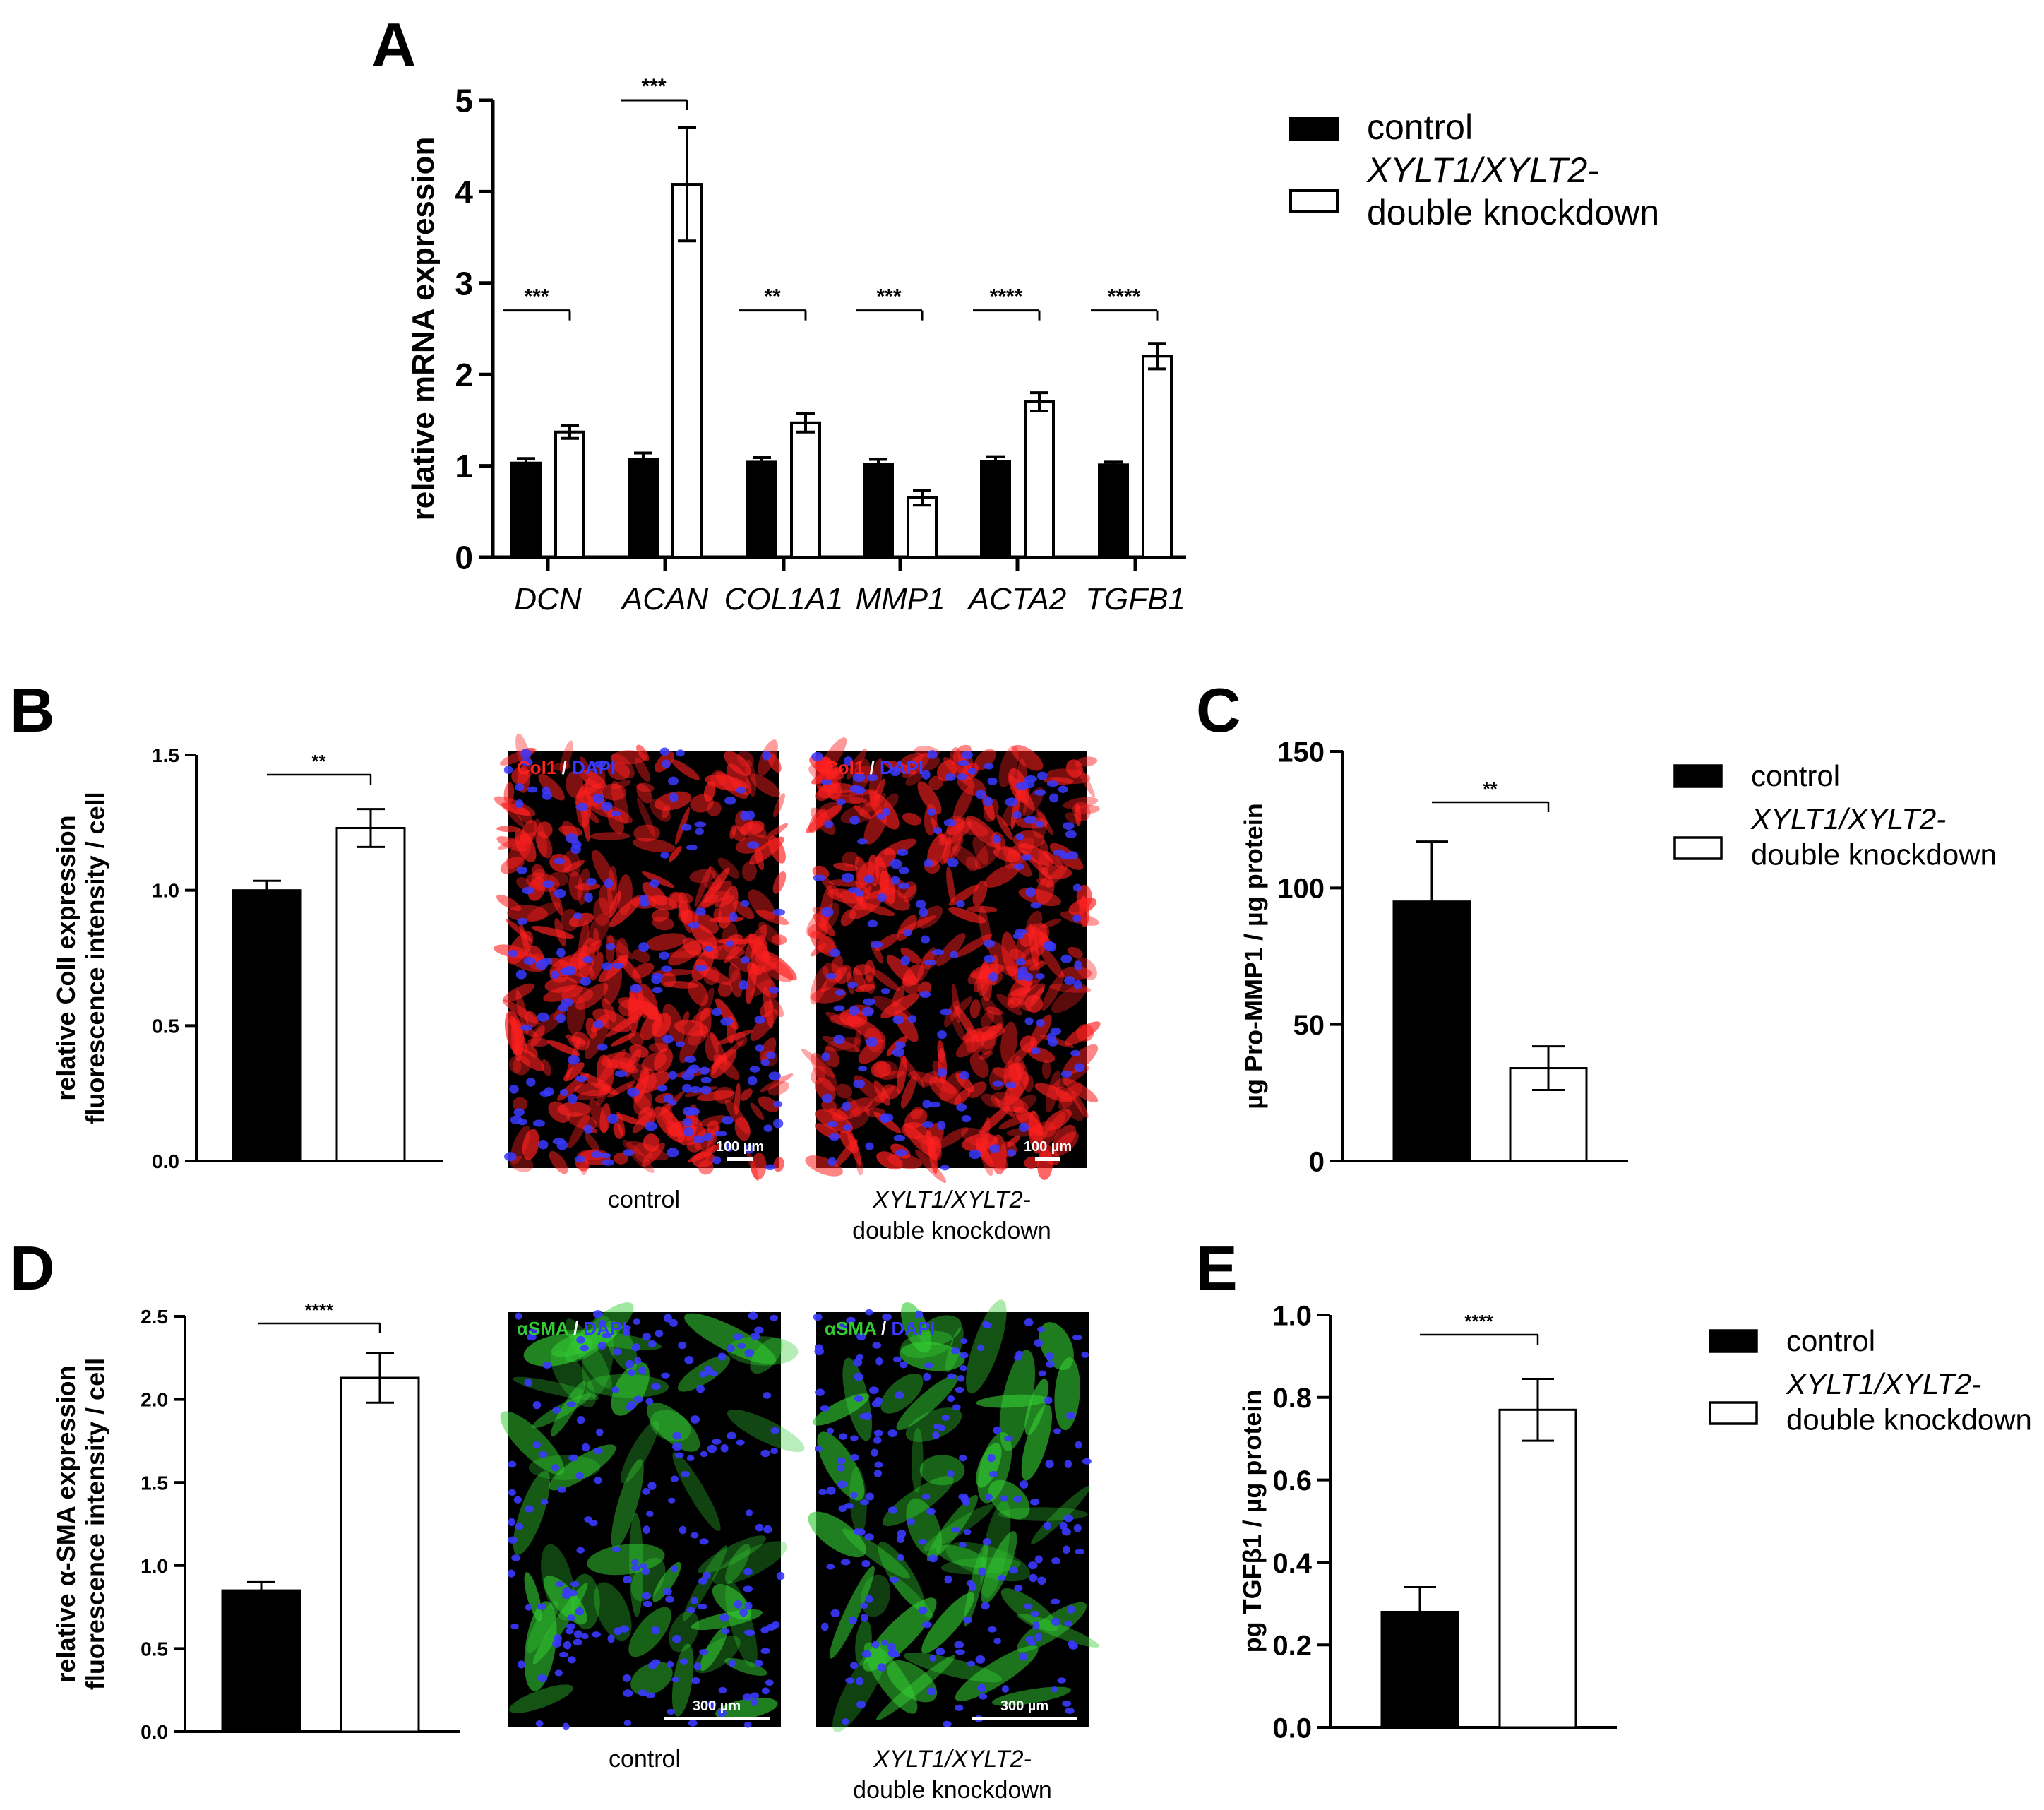  Describe the element at coordinates (536, 768) in the screenshot. I see `stain-name: Col1` at that location.